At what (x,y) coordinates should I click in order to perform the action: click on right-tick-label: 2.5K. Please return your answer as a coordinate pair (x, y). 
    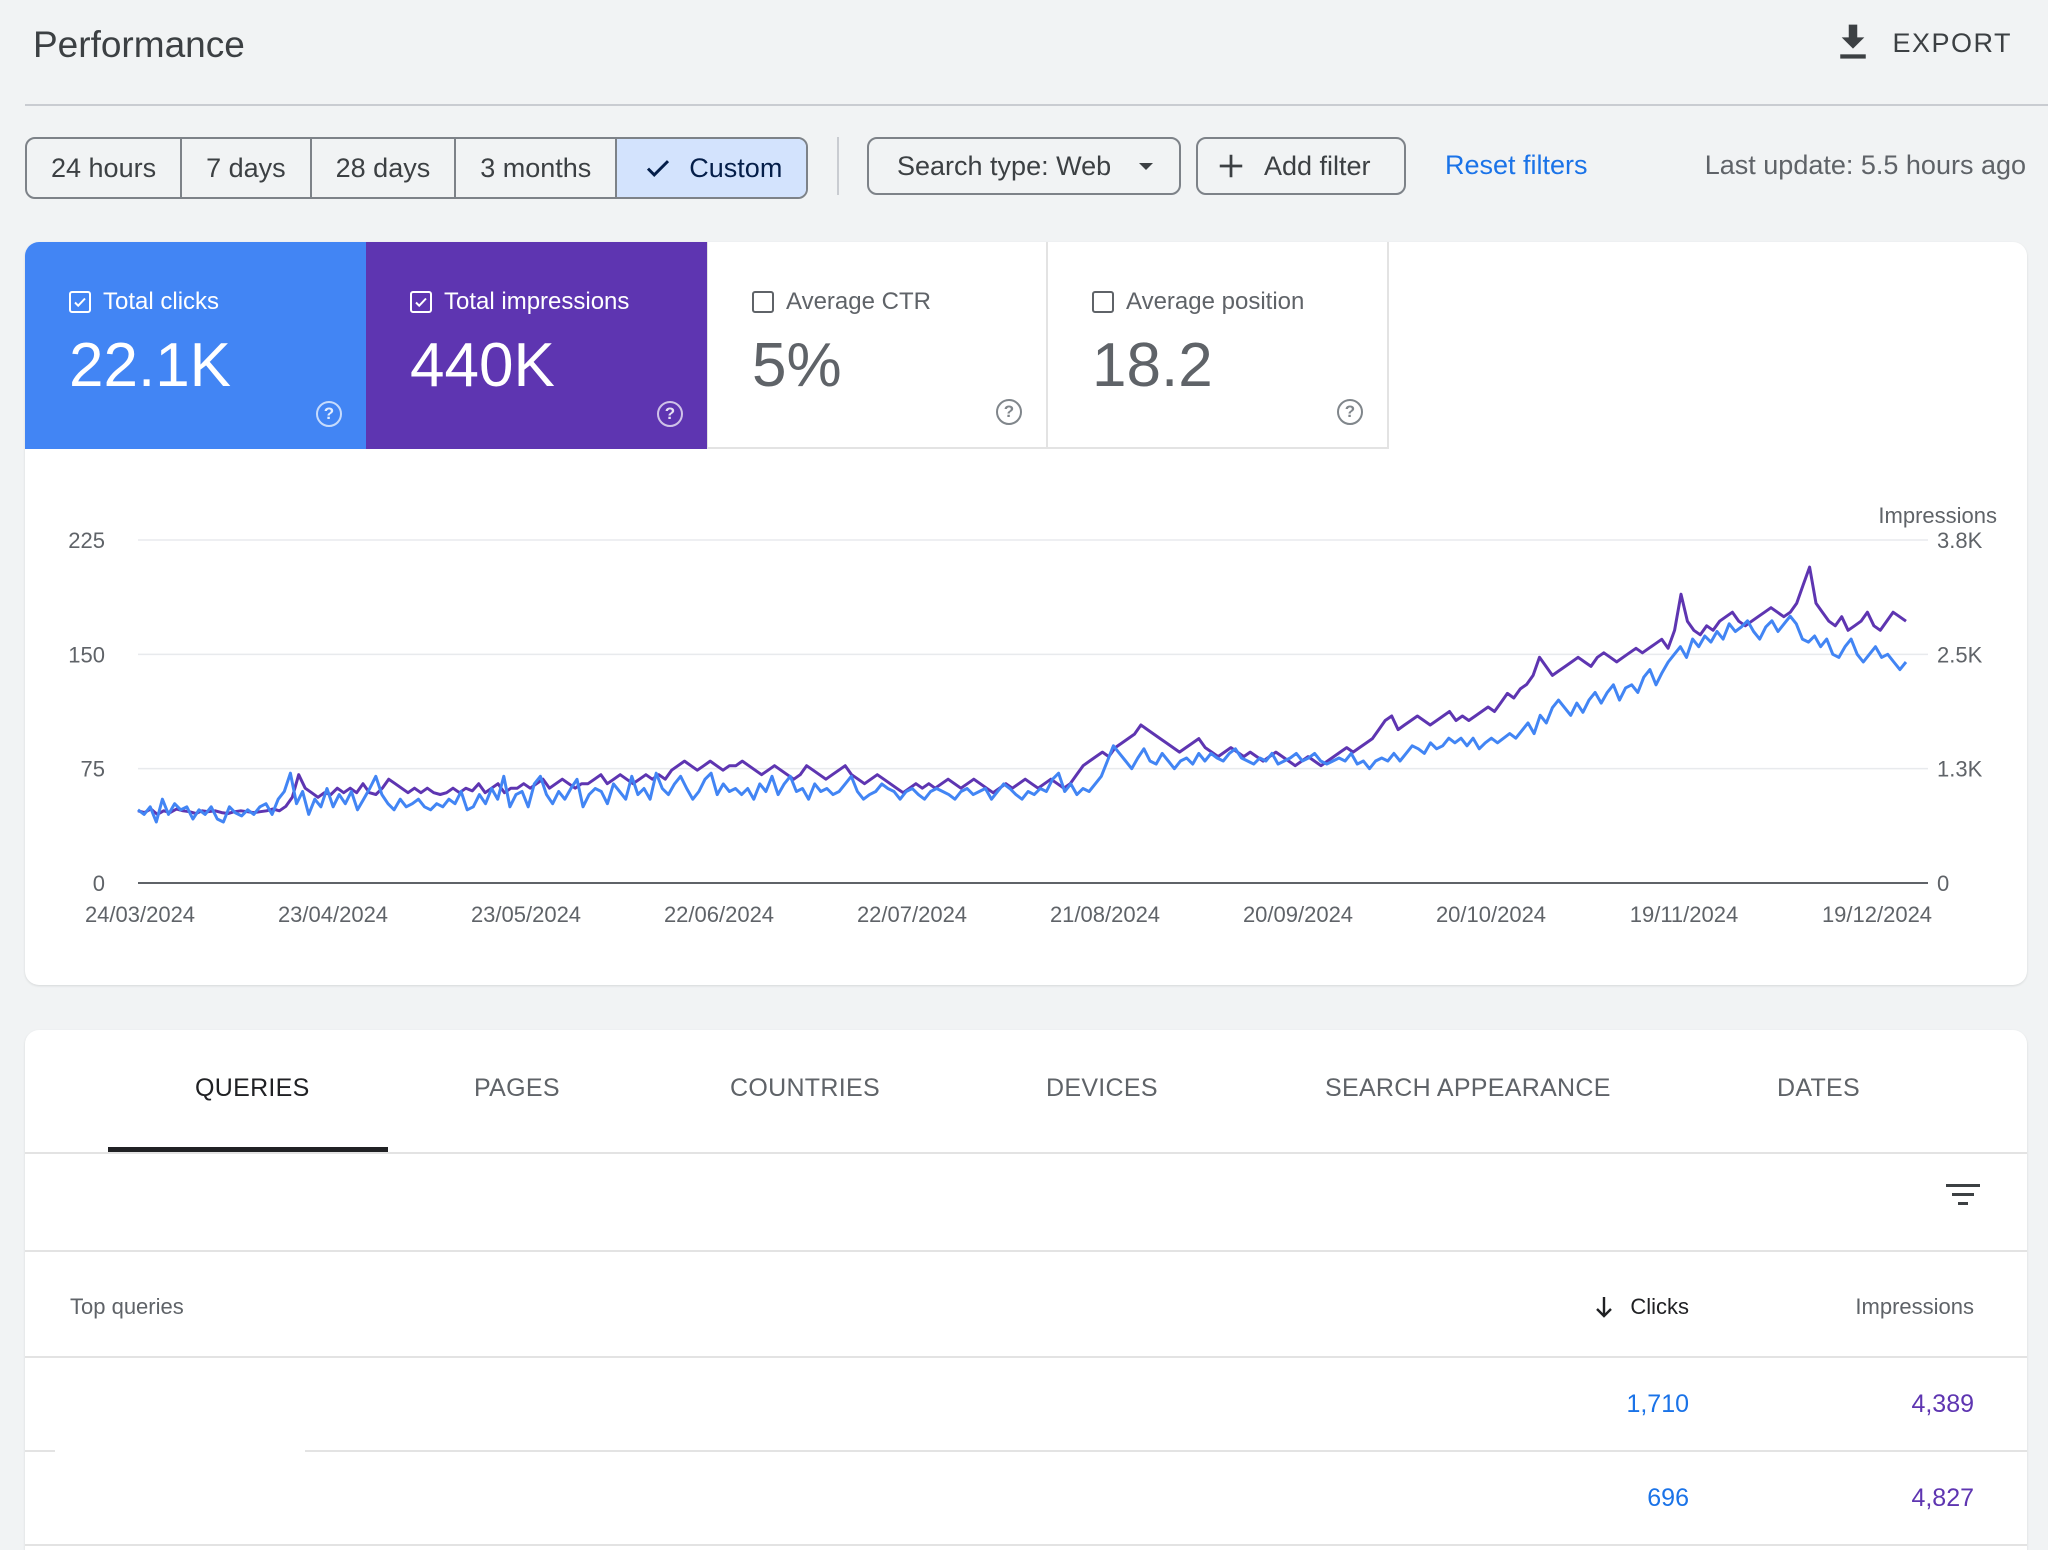
    Looking at the image, I should click on (1960, 654).